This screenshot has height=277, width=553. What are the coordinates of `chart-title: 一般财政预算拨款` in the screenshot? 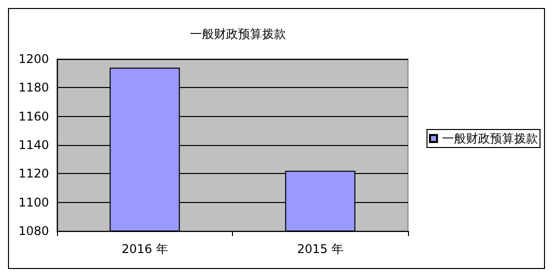 It's located at (238, 34).